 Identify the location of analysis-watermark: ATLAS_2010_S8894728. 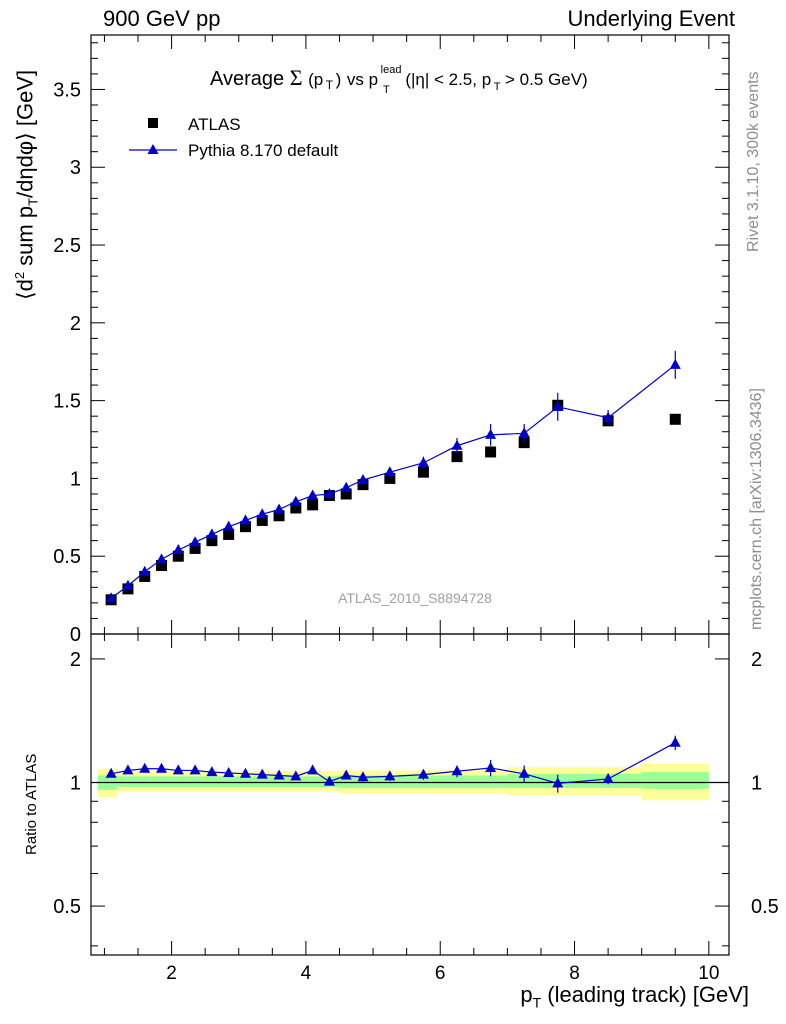
(415, 598).